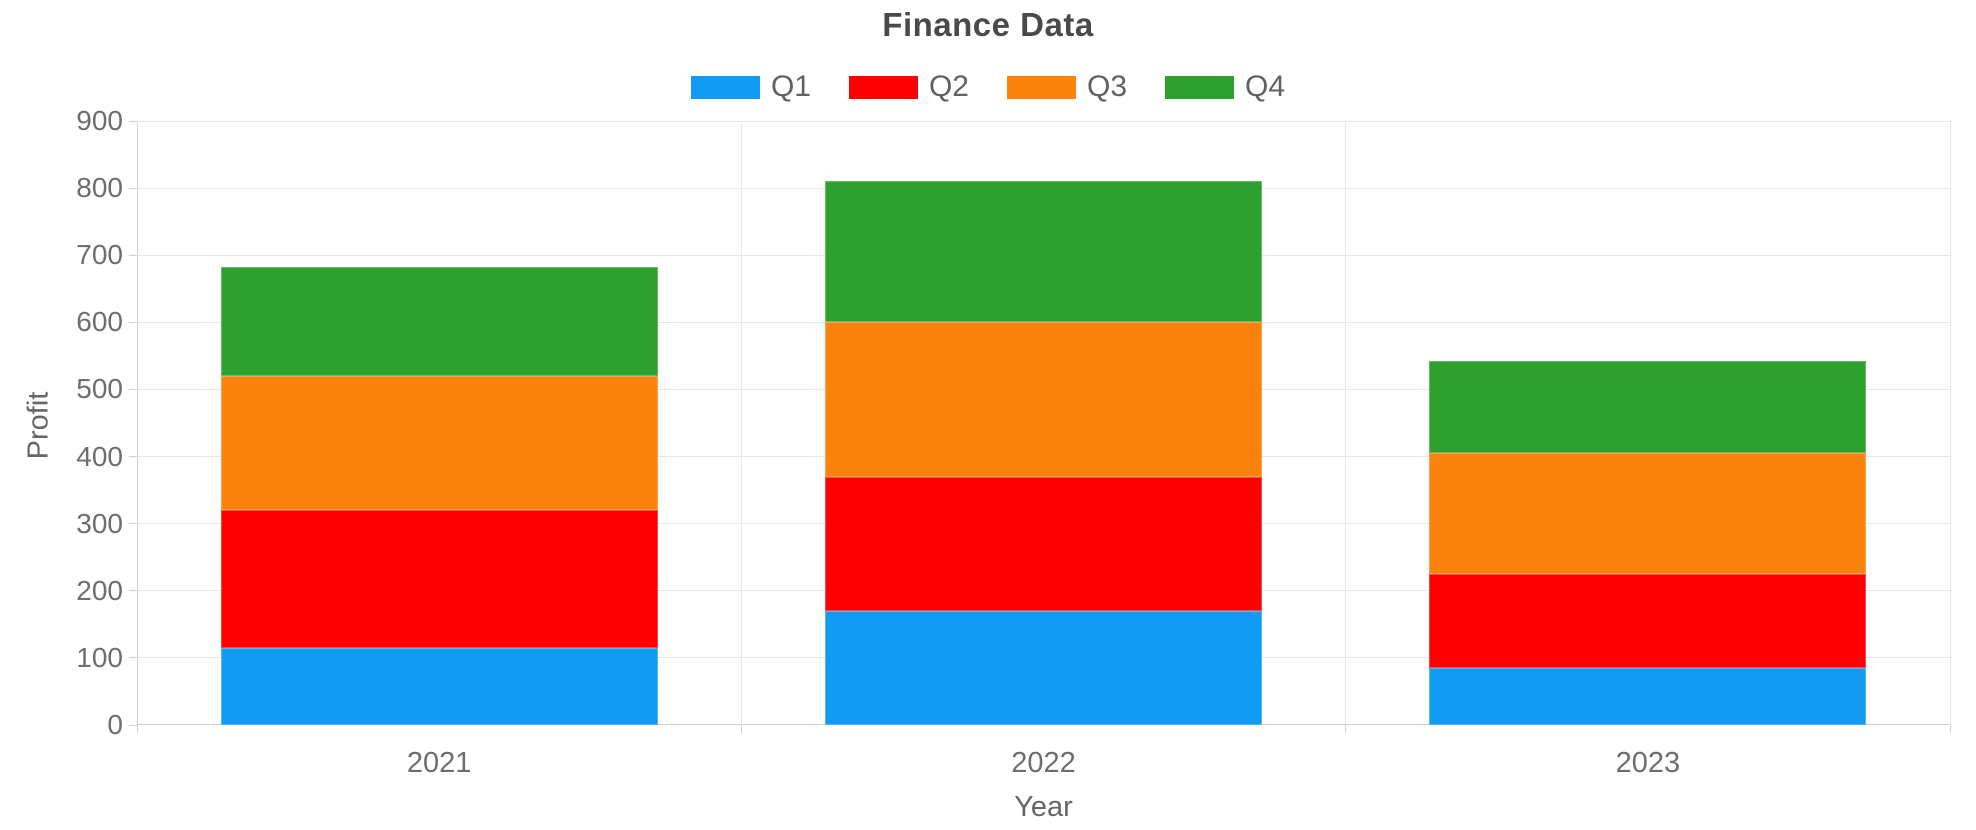  Describe the element at coordinates (988, 24) in the screenshot. I see `chart-title: Finance Data` at that location.